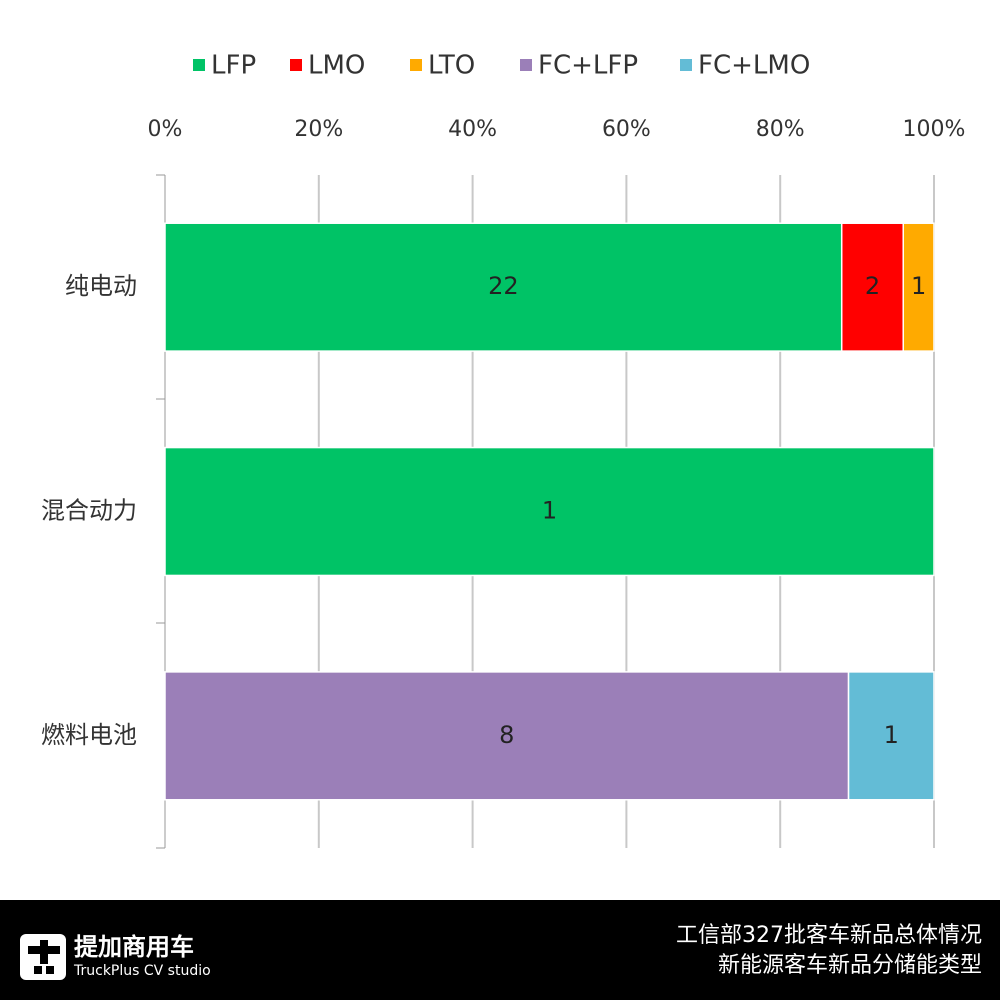  Describe the element at coordinates (626, 129) in the screenshot. I see `x-tick-label: 60%` at that location.